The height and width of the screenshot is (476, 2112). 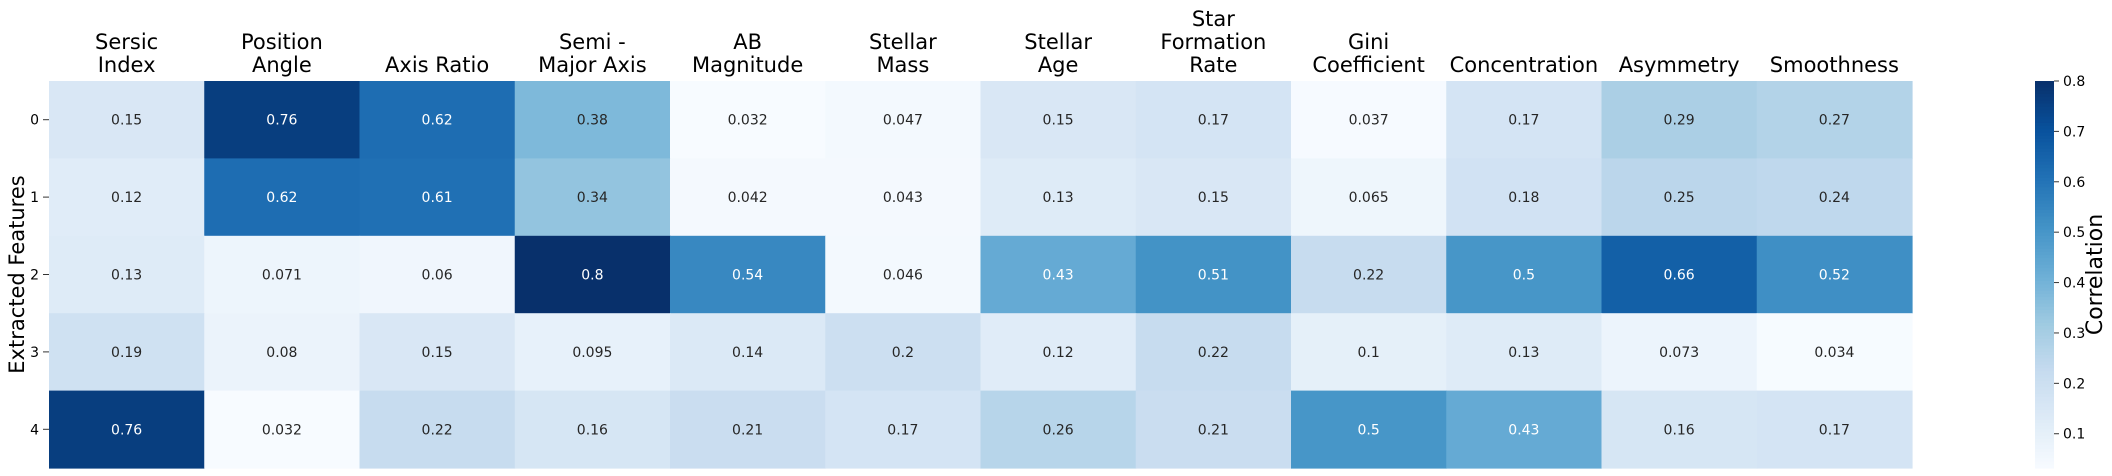 I want to click on cell-value-label: 0.62, so click(x=281, y=198).